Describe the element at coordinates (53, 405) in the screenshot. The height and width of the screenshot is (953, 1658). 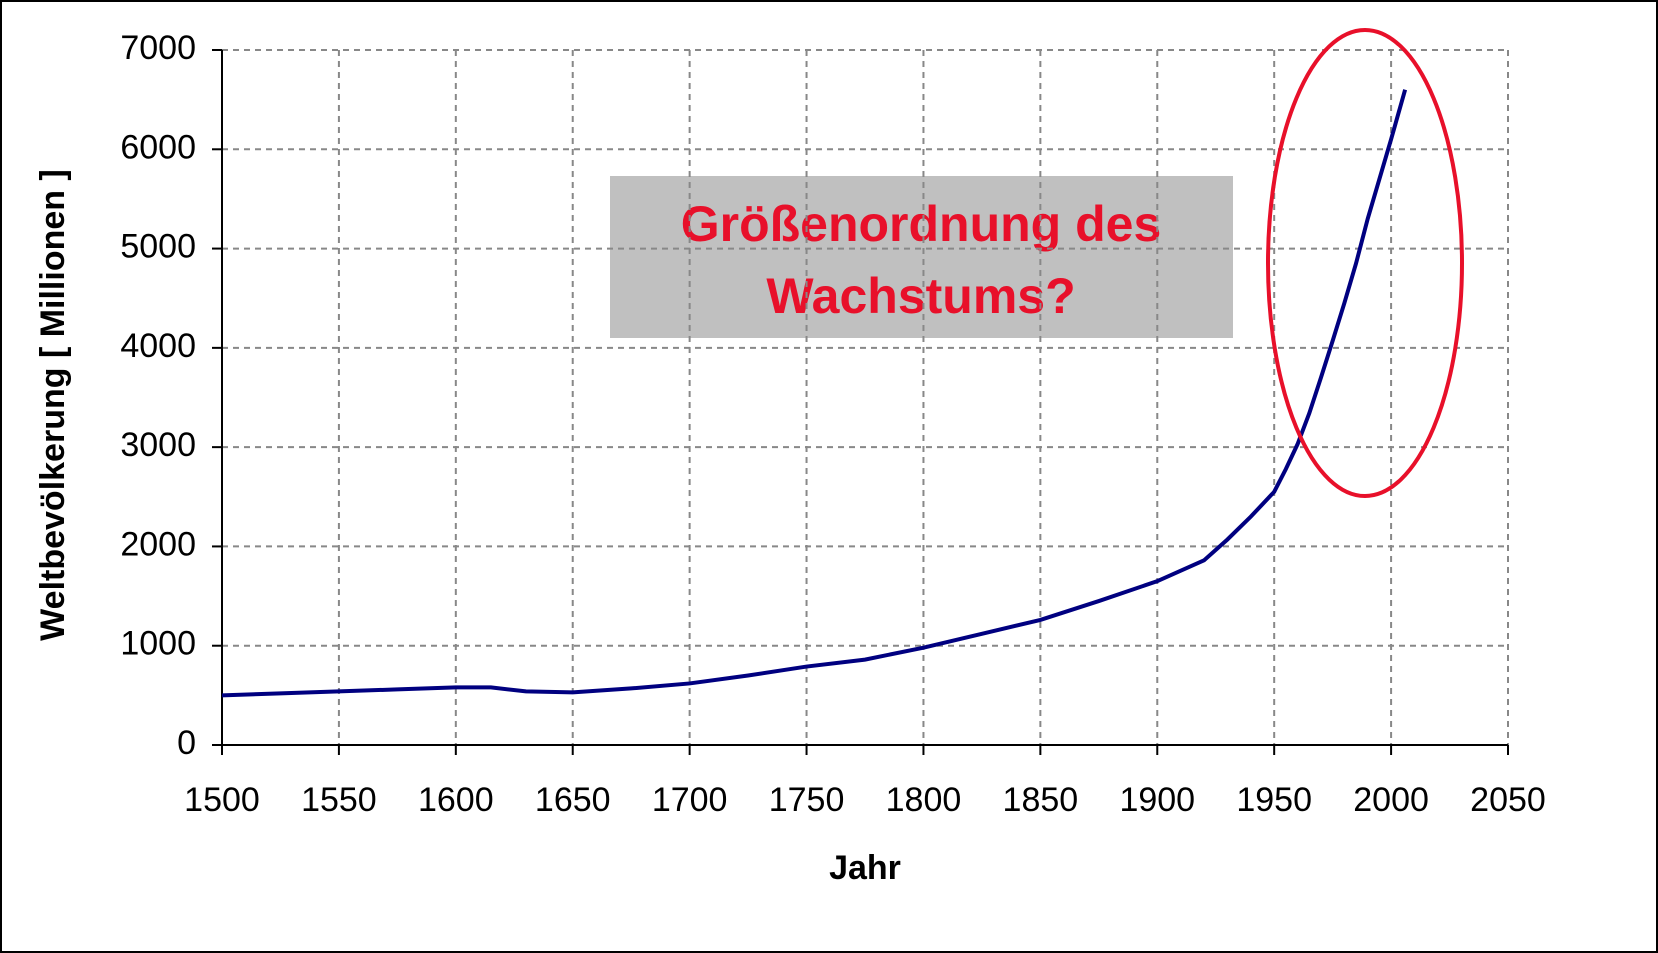
I see `y-axis-label: Weltbevölkerung [ Millionen ]` at that location.